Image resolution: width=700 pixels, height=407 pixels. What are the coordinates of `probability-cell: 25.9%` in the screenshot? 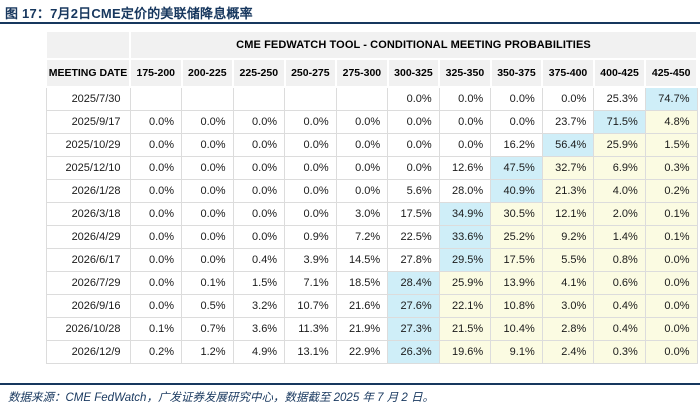 It's located at (465, 283).